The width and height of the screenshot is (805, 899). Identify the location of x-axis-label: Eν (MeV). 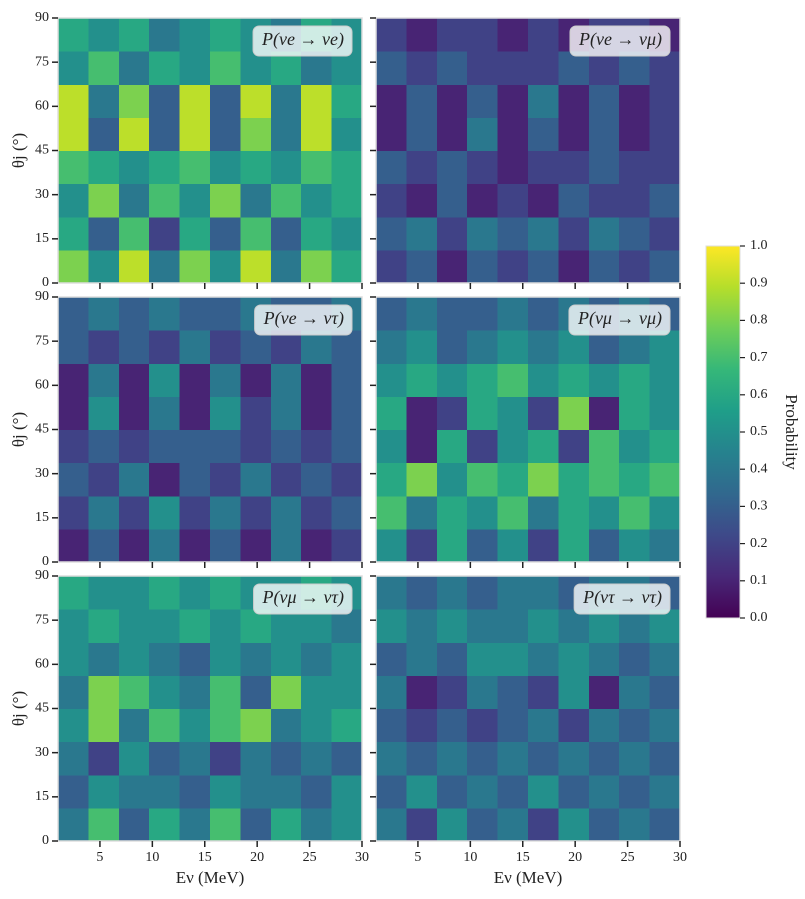
(528, 877).